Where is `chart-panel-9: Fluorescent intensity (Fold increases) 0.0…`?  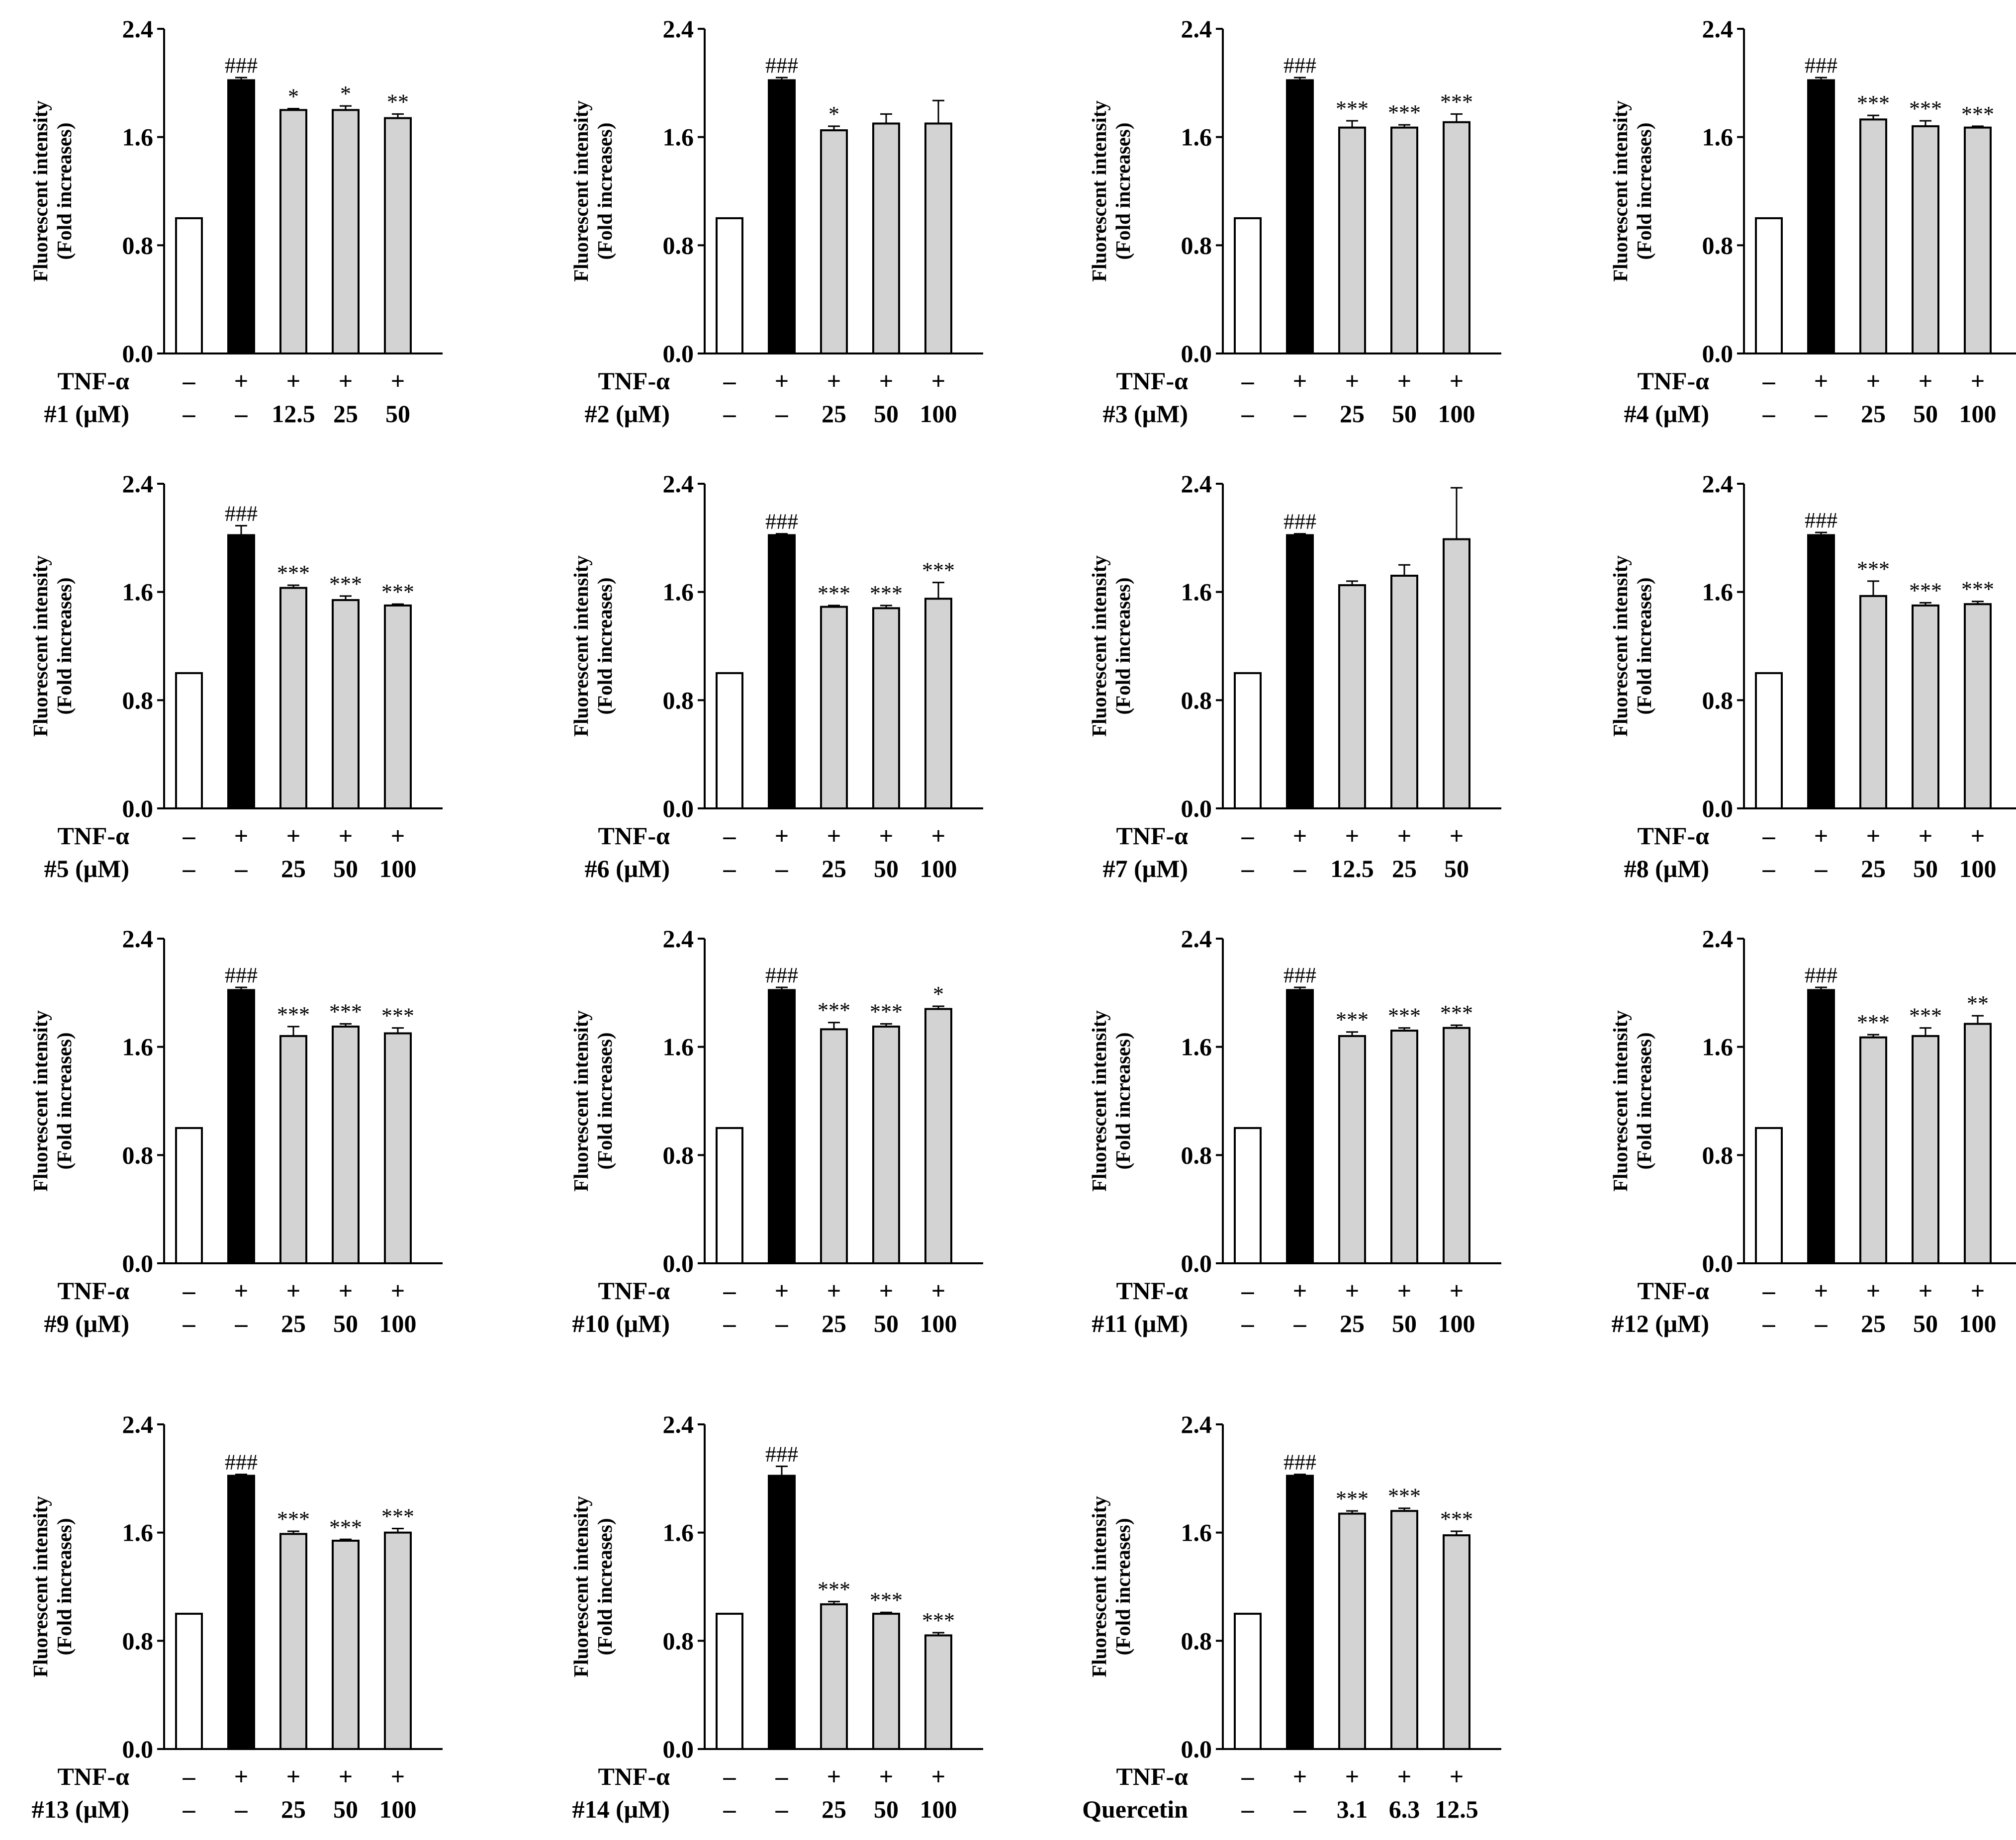 chart-panel-9: Fluorescent intensity (Fold increases) 0.0… is located at coordinates (236, 1131).